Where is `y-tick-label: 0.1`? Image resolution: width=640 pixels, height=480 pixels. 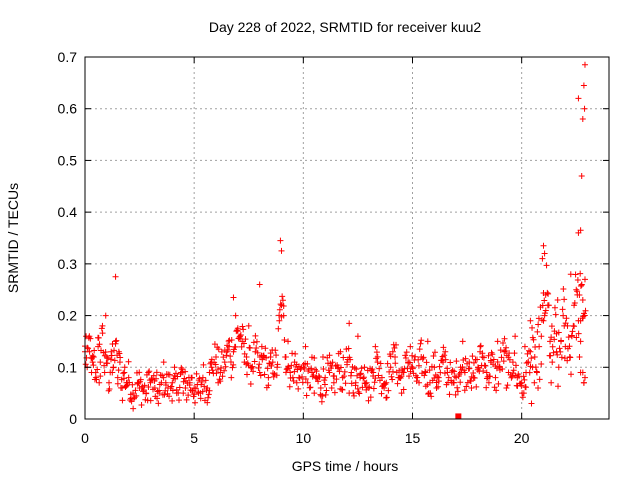 y-tick-label: 0.1 is located at coordinates (68, 367).